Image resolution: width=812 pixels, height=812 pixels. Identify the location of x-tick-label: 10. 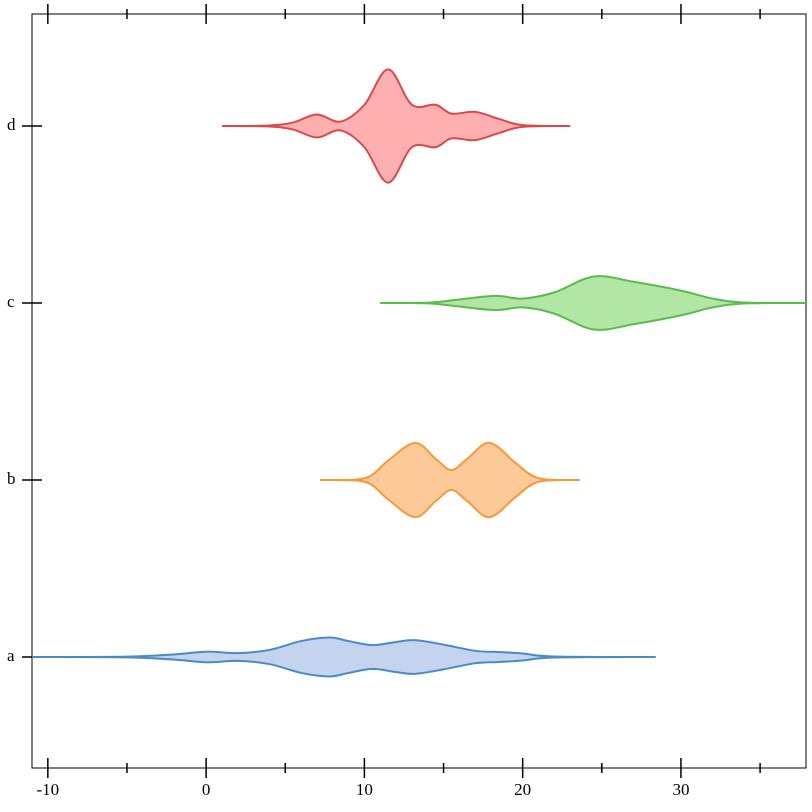
(364, 789).